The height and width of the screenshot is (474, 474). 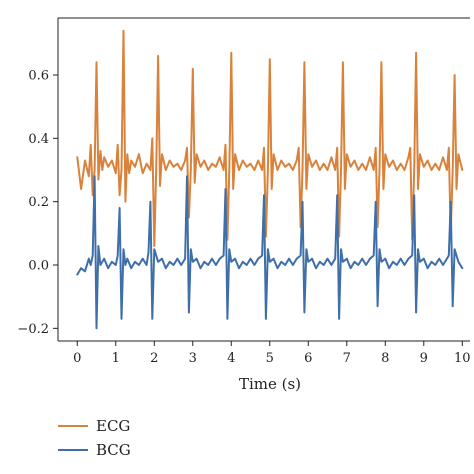 I want to click on x-tick-label: 1, so click(x=116, y=358).